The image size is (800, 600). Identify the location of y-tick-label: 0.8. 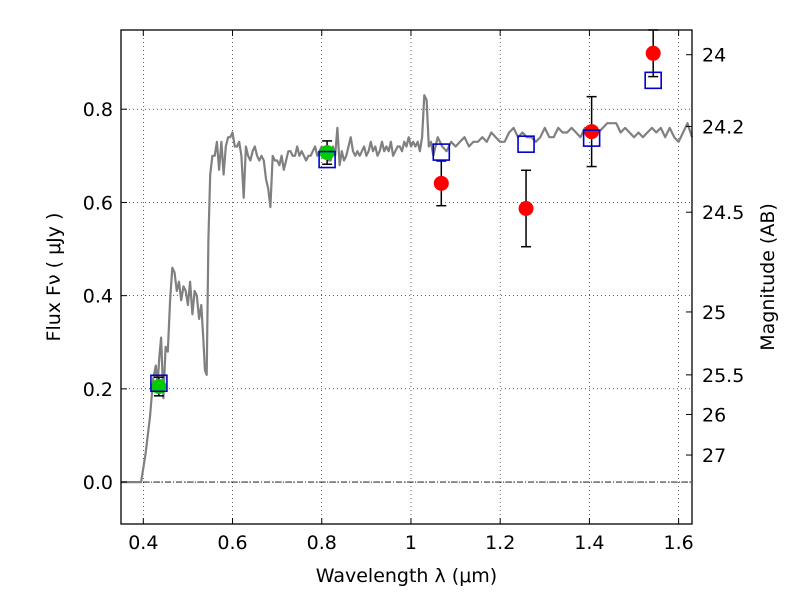
(98, 110).